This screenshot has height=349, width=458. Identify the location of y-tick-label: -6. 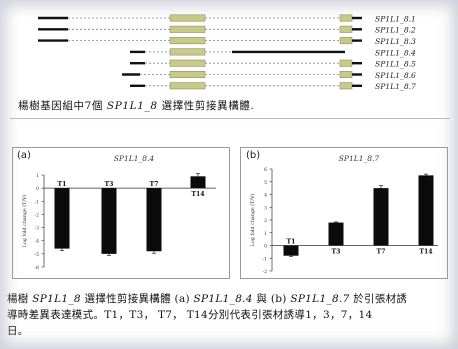
(37, 268).